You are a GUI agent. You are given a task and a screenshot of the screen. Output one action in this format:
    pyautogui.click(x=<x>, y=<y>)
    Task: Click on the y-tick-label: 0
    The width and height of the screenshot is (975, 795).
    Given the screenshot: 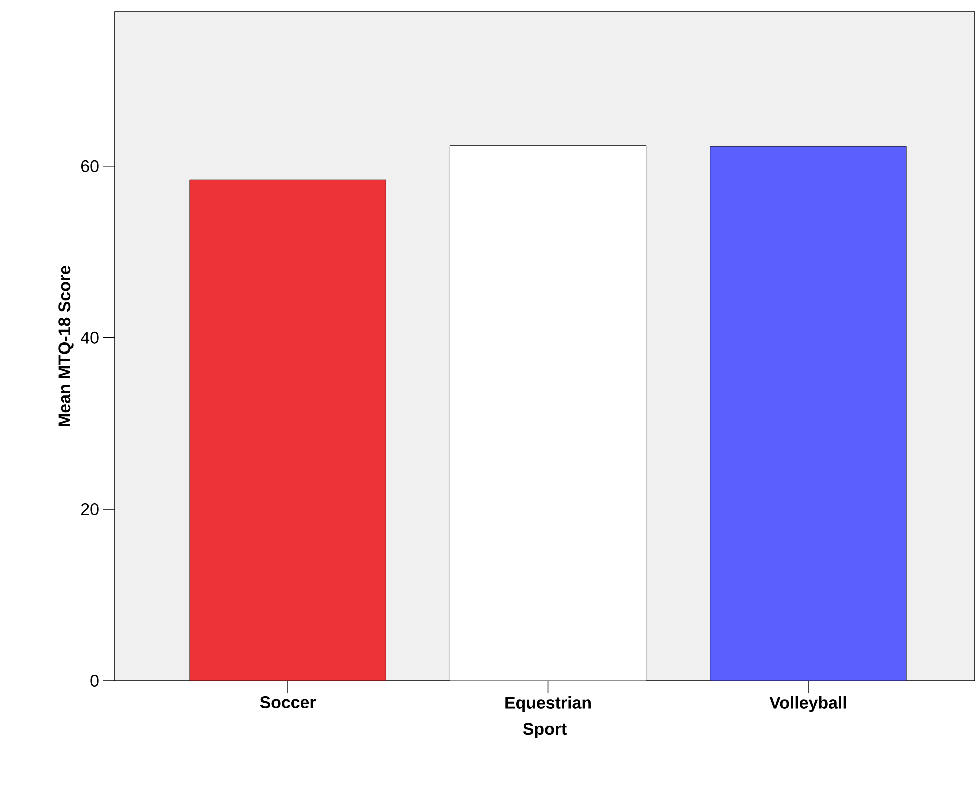 What is the action you would take?
    pyautogui.click(x=94, y=680)
    